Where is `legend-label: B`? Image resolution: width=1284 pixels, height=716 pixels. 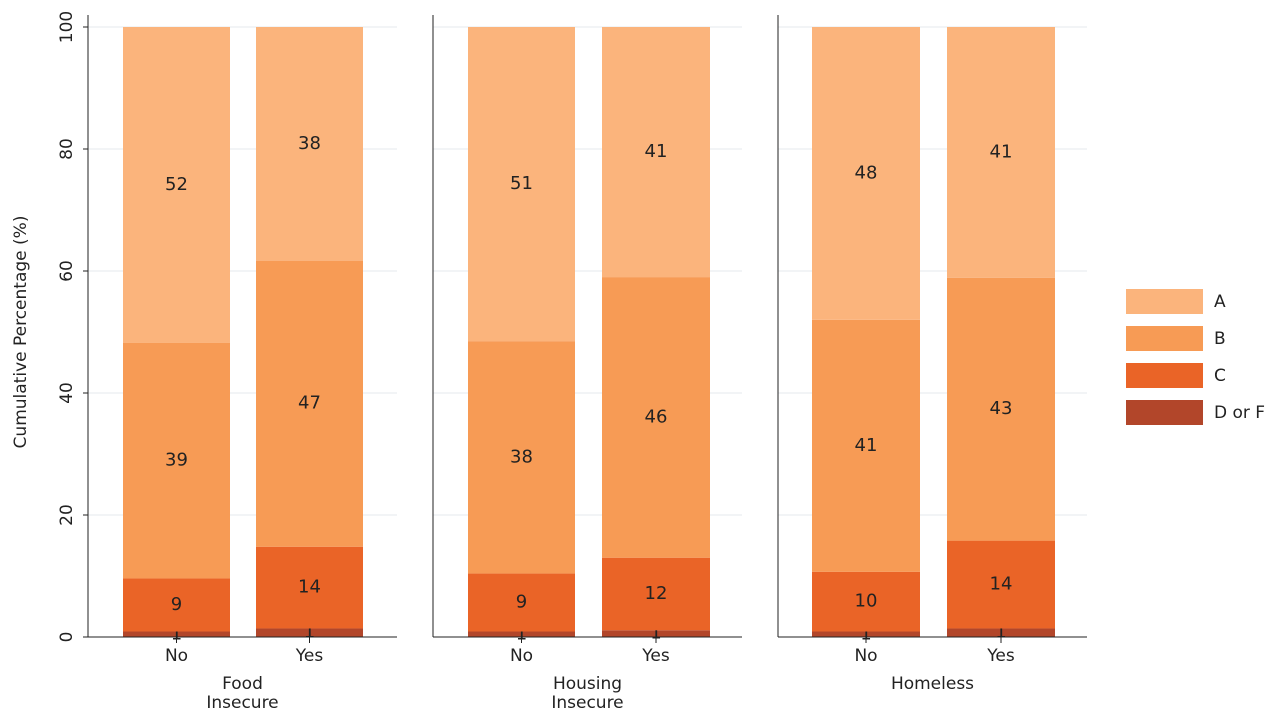 legend-label: B is located at coordinates (1220, 339).